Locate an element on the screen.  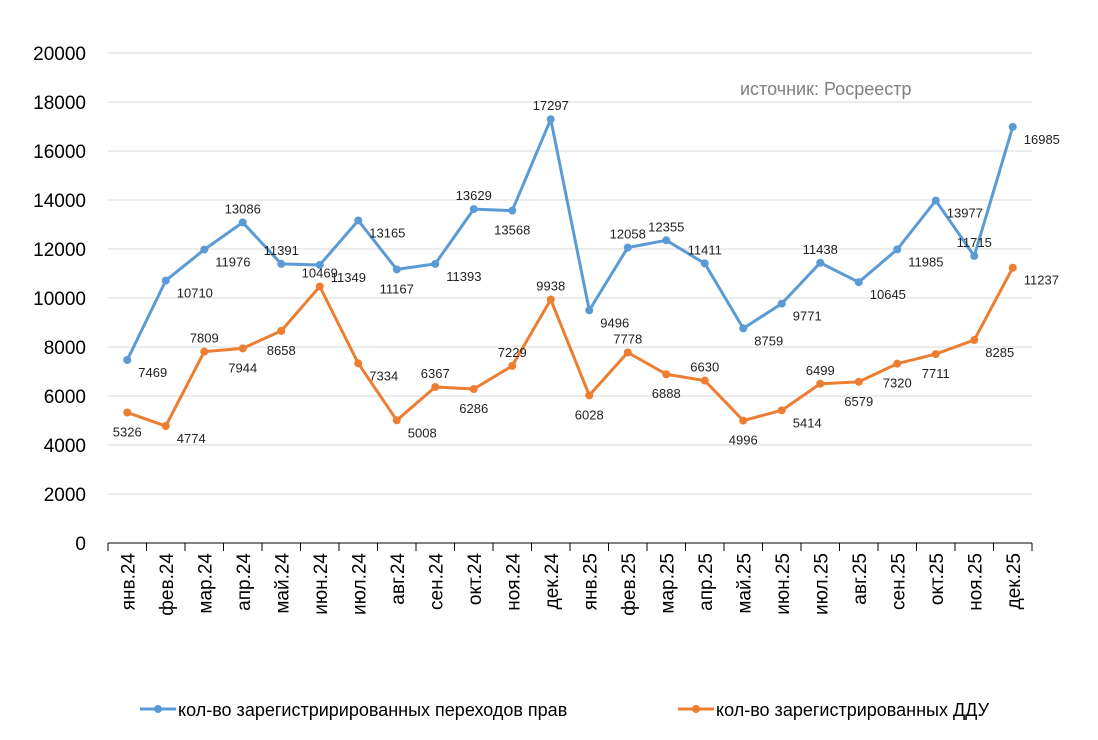
data-label: 11411 is located at coordinates (705, 249).